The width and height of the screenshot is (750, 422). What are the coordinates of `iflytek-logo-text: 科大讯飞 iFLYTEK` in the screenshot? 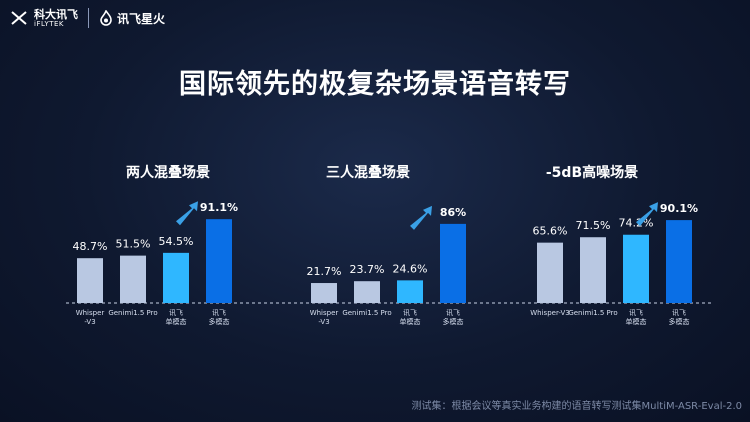 It's located at (56, 18).